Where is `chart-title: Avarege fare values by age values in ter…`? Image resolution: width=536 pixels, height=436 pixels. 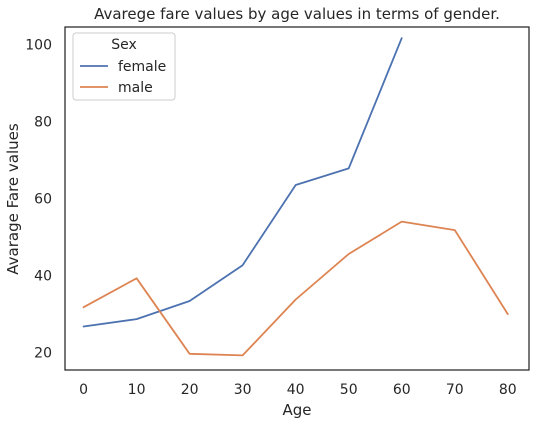
chart-title: Avarege fare values by age values in ter… is located at coordinates (297, 14).